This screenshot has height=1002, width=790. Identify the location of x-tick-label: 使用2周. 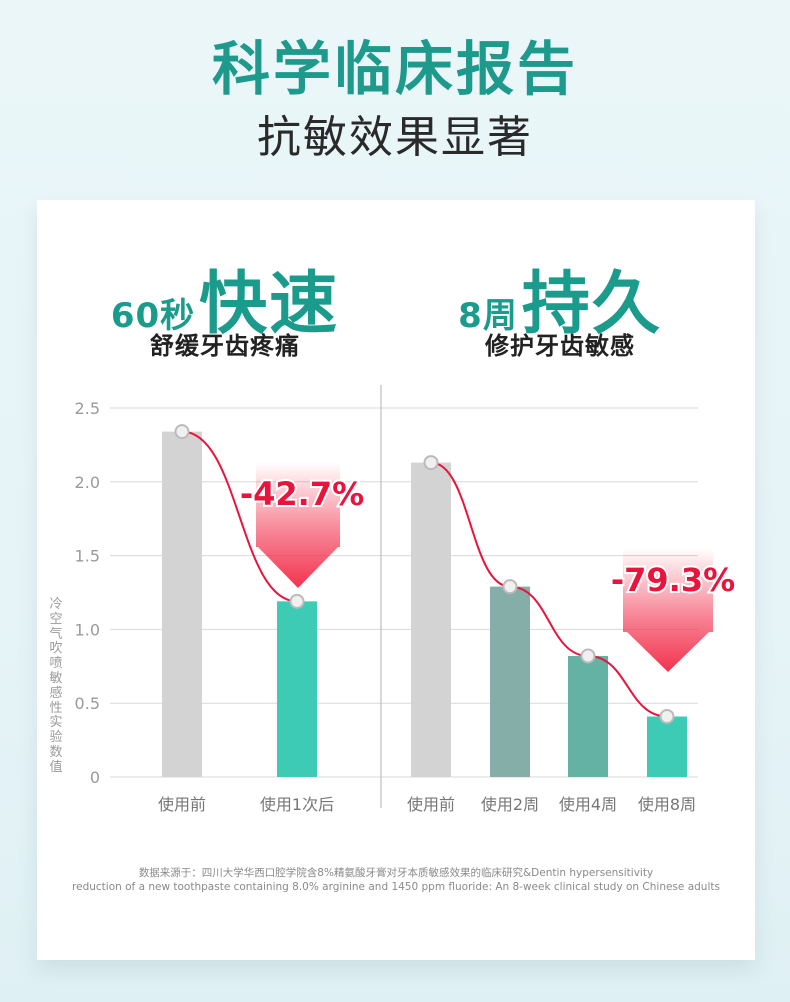
(510, 804).